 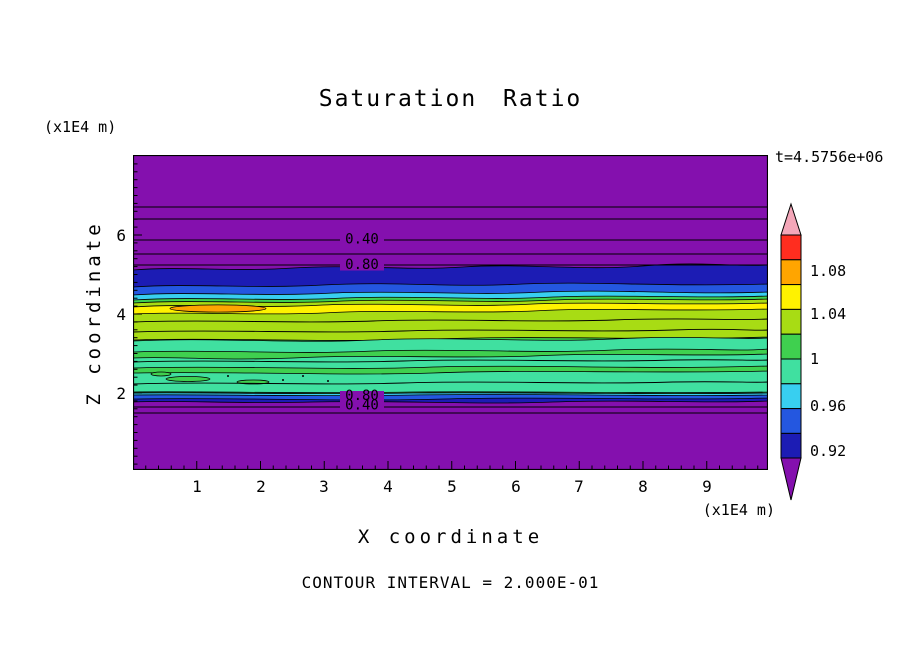 What do you see at coordinates (791, 321) in the screenshot?
I see `colorbar-box-yellowgreen` at bounding box center [791, 321].